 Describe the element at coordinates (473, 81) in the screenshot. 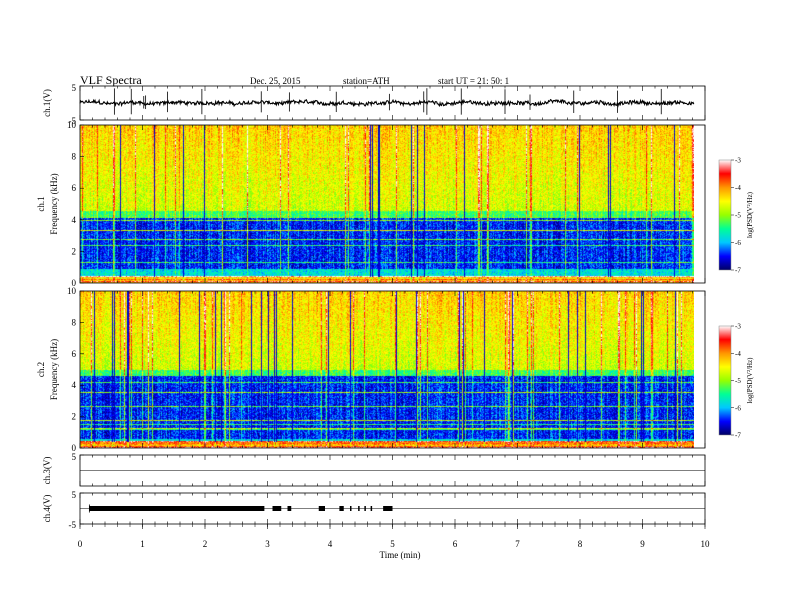

I see `start-time-label: start UT = 21: 50: 1` at that location.